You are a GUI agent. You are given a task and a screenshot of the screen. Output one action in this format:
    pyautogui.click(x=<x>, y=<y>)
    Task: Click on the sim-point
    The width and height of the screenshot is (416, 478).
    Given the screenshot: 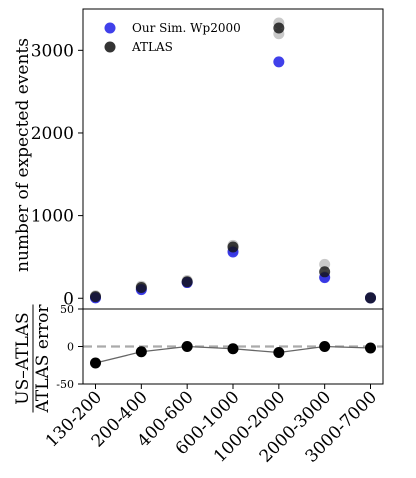 What is the action you would take?
    pyautogui.click(x=279, y=62)
    